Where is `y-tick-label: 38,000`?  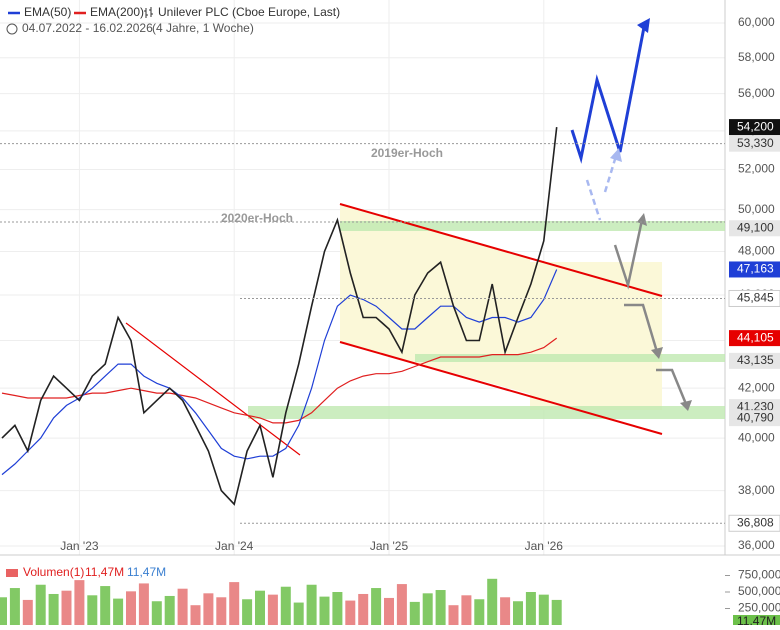 y-tick-label: 38,000 is located at coordinates (756, 490).